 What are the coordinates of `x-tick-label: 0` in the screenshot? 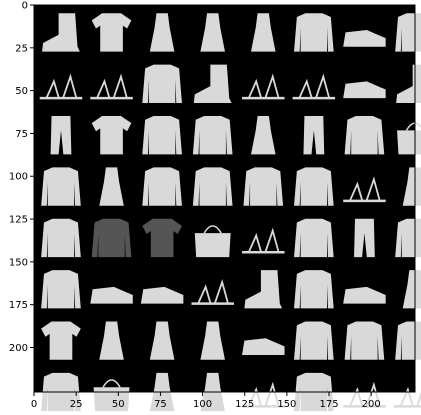 It's located at (34, 404).